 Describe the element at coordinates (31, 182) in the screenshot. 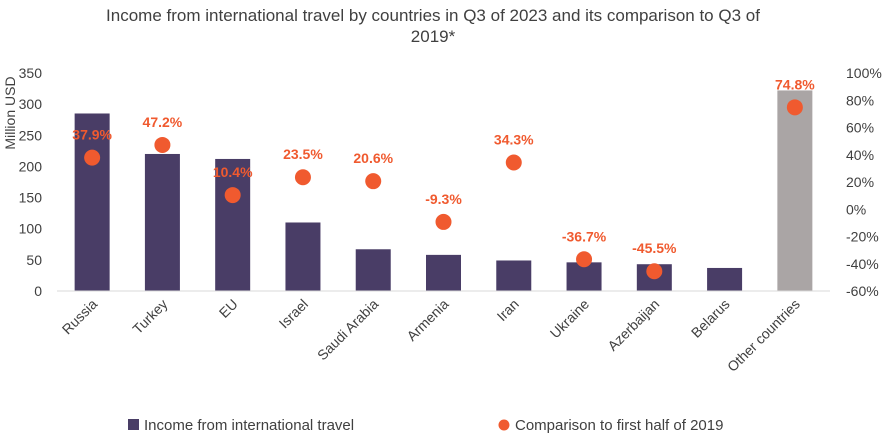

I see `y-axis-ticks: 0 50 100 150 200 250 300 350` at that location.